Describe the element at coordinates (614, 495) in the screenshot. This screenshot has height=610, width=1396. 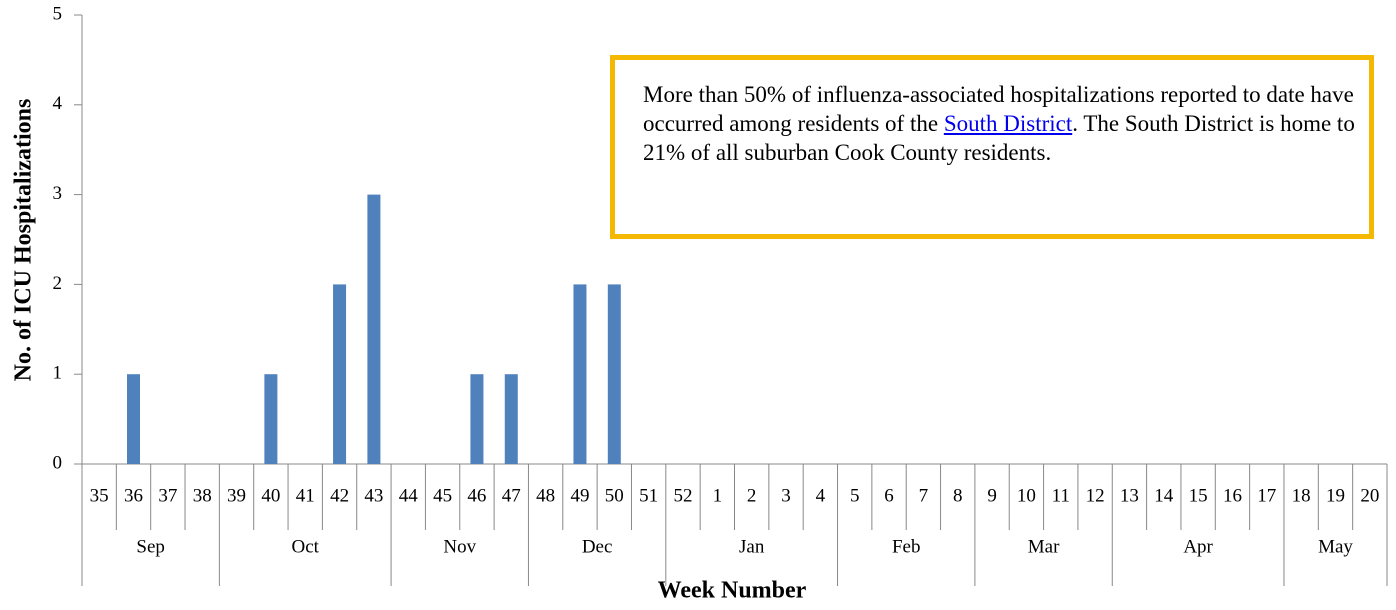
I see `x-tick-label: 50` at that location.